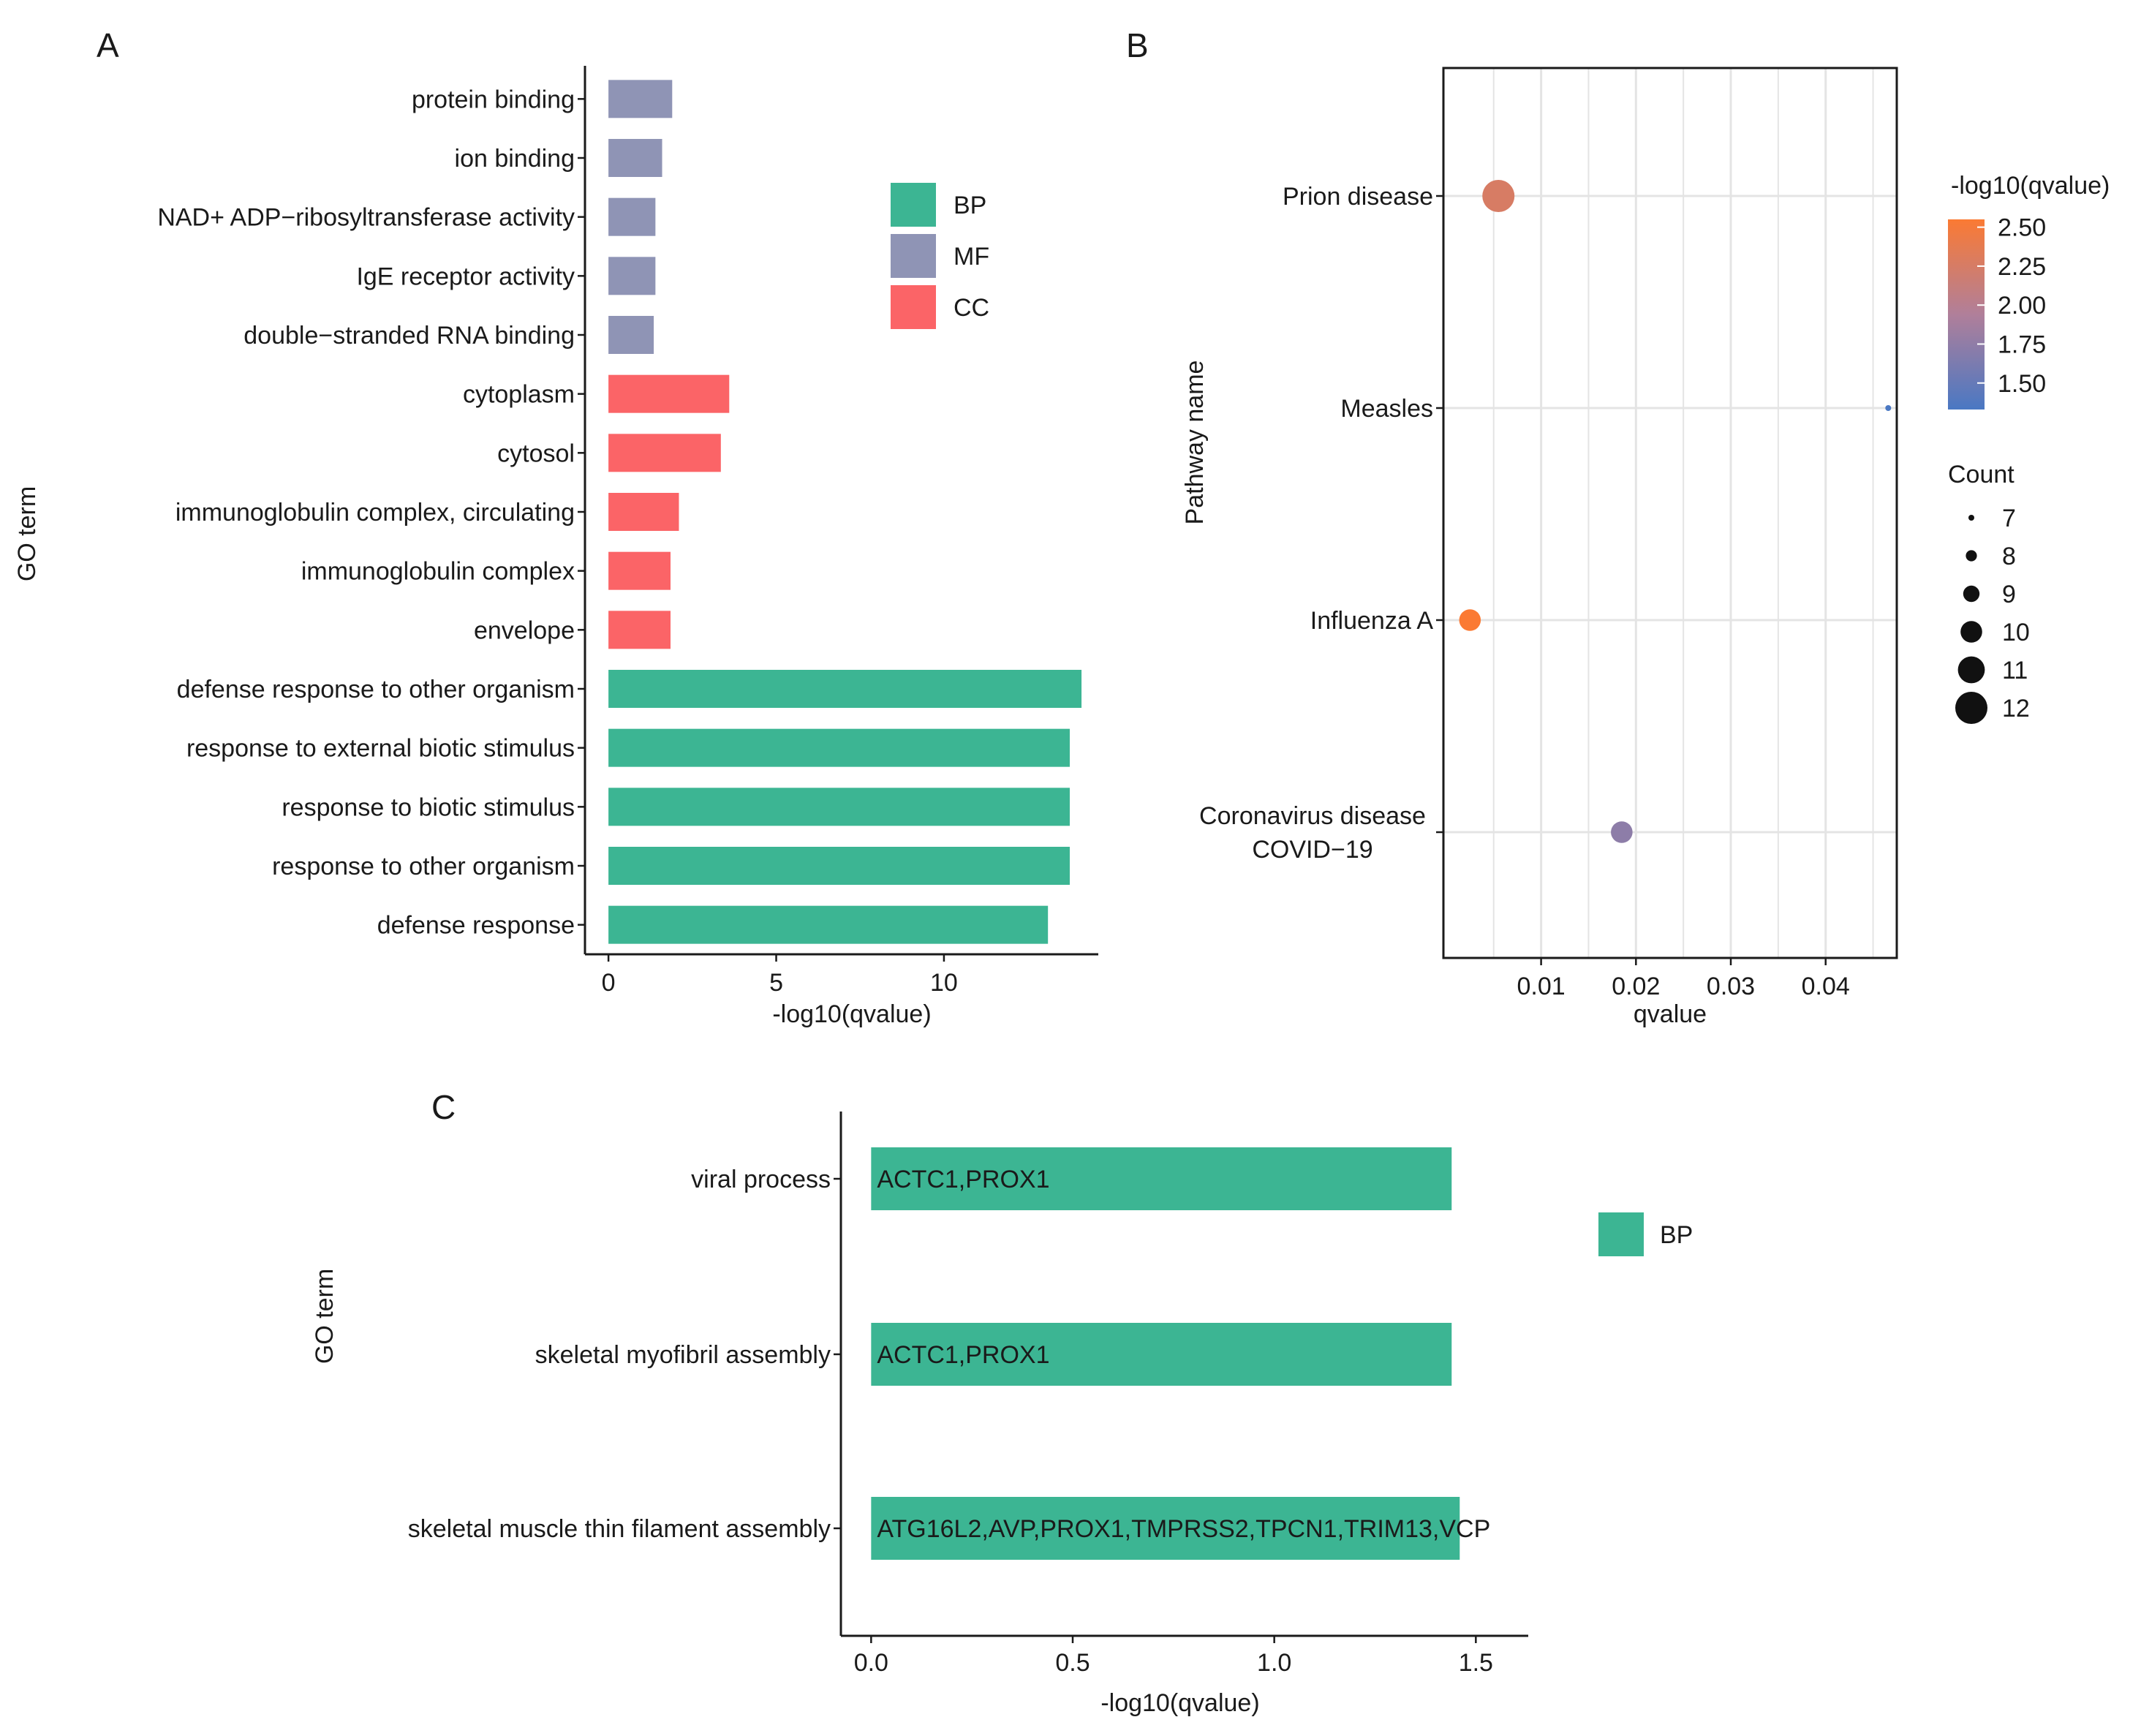  Describe the element at coordinates (644, 512) in the screenshot. I see `bar-immunoglobulin-complex-circulating` at that location.